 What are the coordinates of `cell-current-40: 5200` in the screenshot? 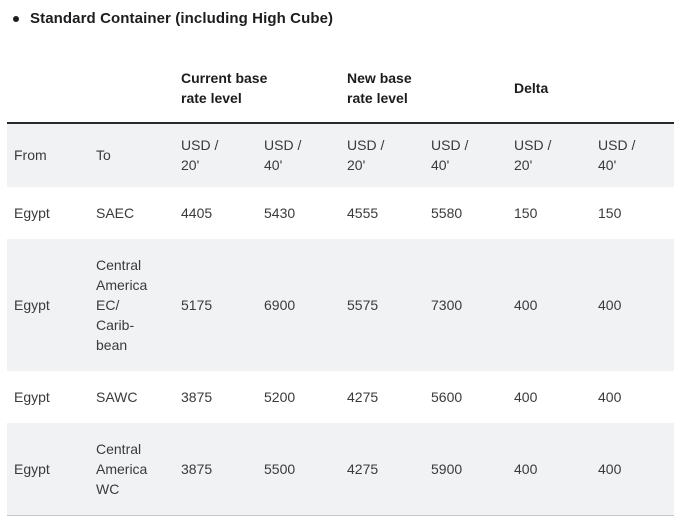 It's located at (280, 397).